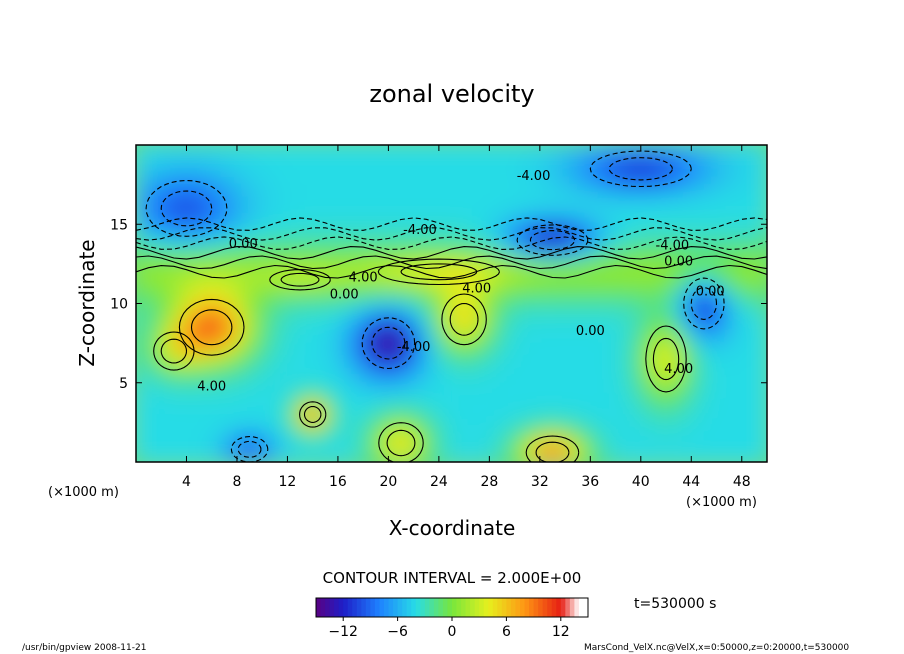  Describe the element at coordinates (451, 94) in the screenshot. I see `chart-title: zonal velocity` at that location.